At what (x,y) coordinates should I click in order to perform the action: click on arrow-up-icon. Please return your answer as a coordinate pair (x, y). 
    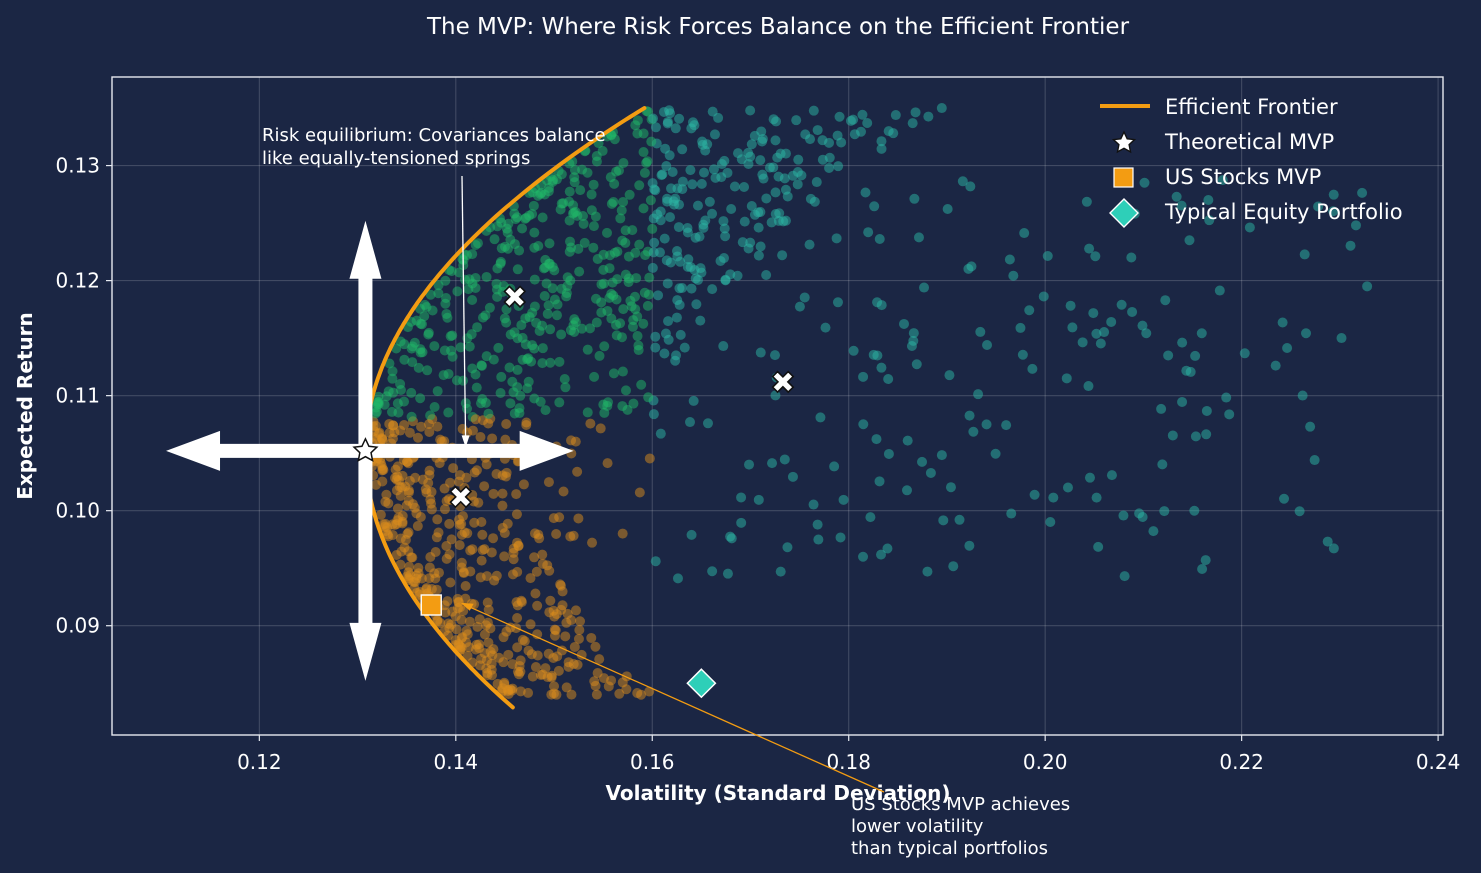
    Looking at the image, I should click on (365, 335).